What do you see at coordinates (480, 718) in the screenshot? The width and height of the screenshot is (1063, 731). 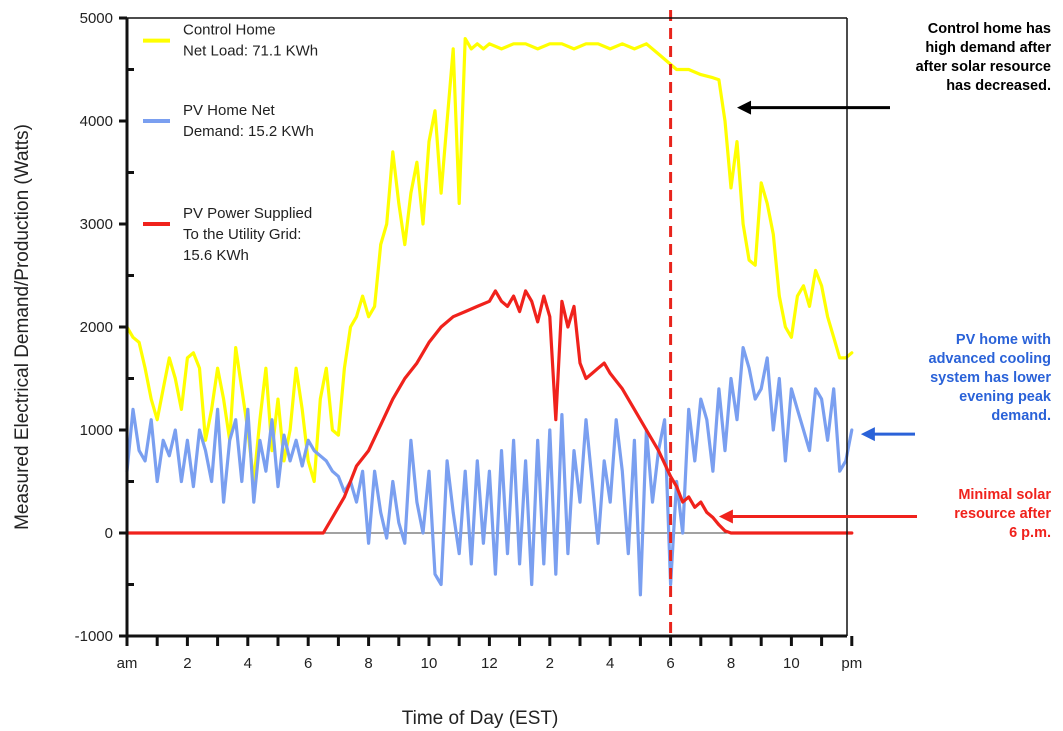 I see `x-axis-title: Time of Day (EST)` at bounding box center [480, 718].